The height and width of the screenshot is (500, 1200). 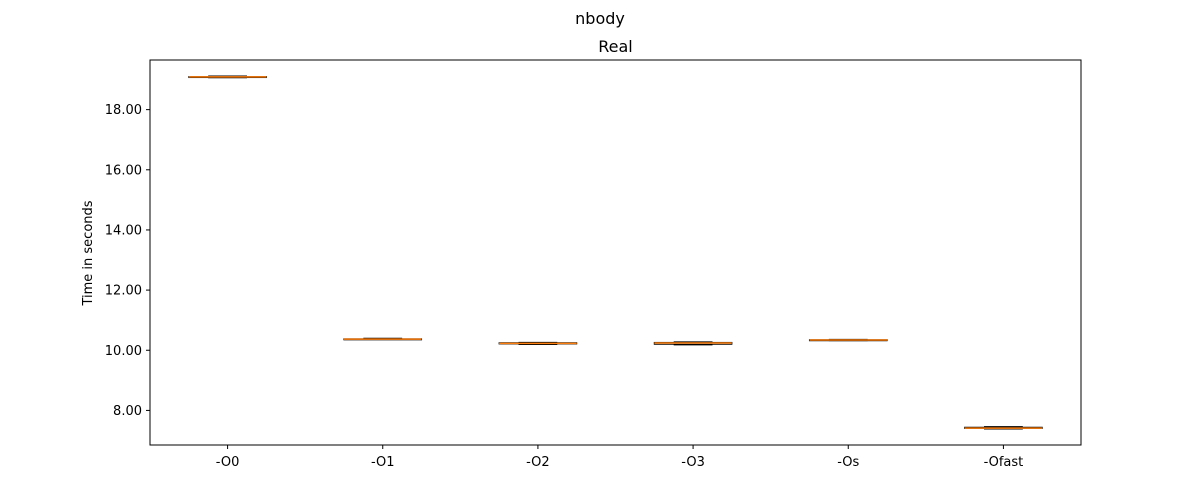 I want to click on x-tick-label: -Os, so click(x=848, y=462).